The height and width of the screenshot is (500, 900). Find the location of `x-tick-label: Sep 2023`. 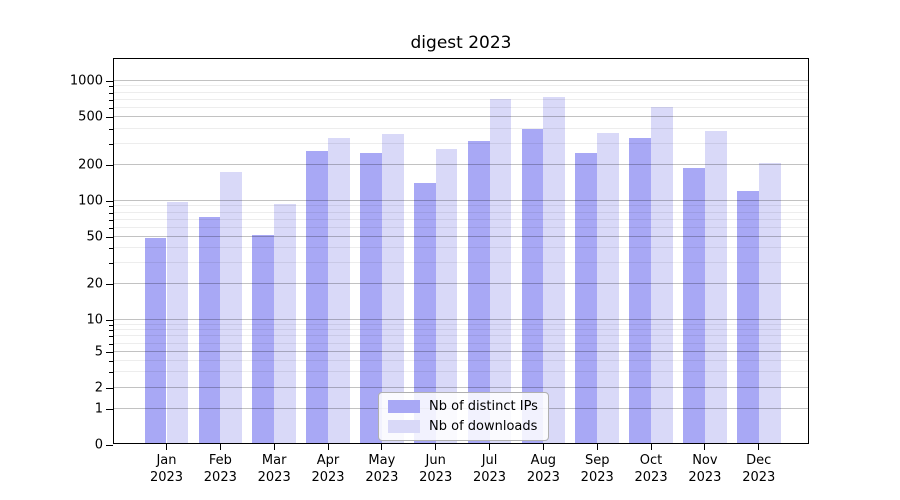

x-tick-label: Sep 2023 is located at coordinates (597, 469).